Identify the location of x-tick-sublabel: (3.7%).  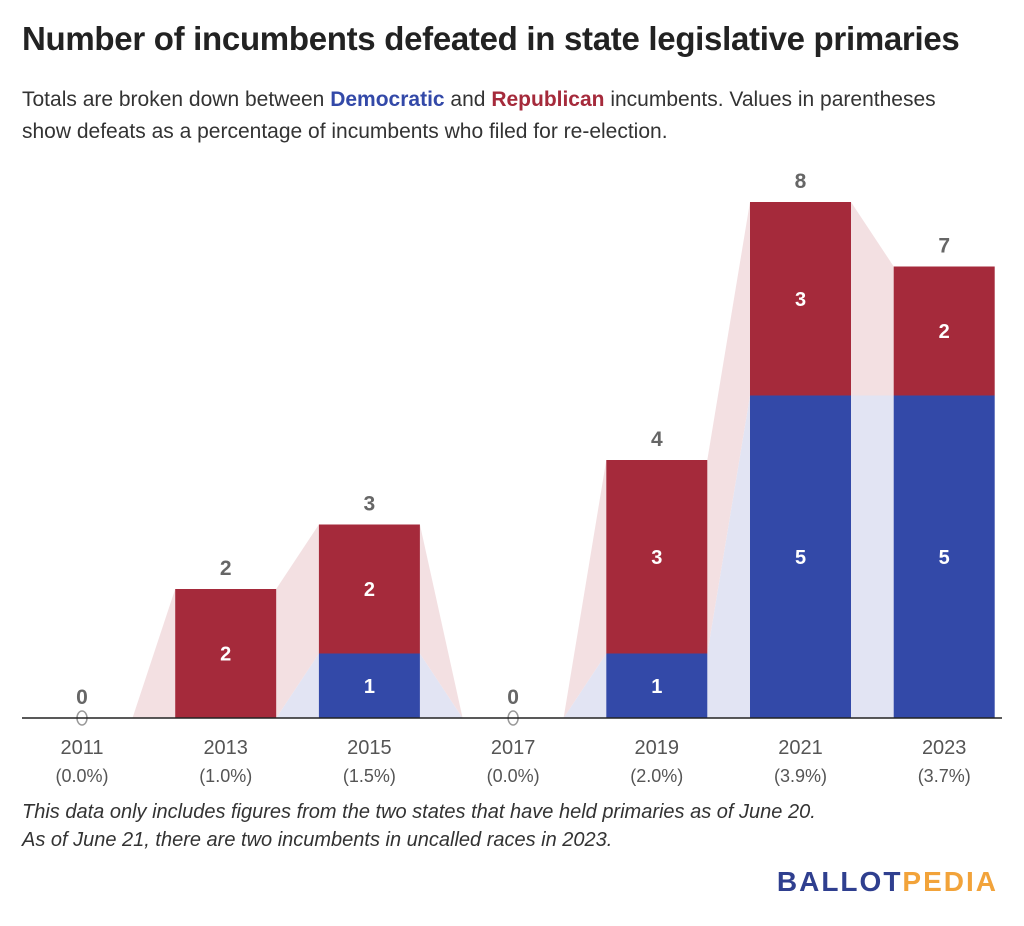
(944, 776).